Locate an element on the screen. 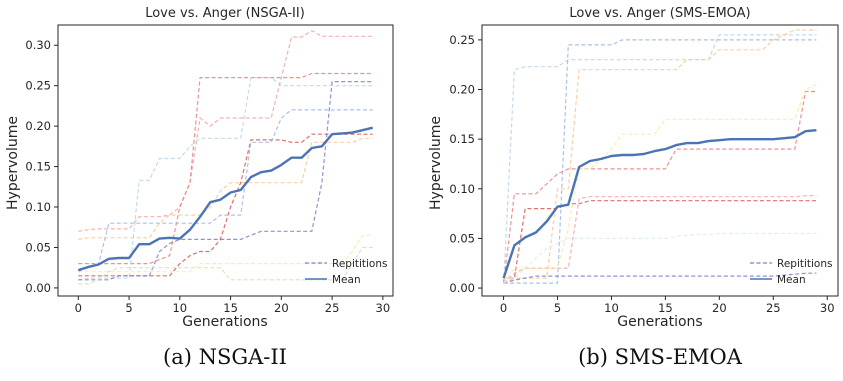  chart-title: Love vs. Anger (NSGA-II) is located at coordinates (225, 13).